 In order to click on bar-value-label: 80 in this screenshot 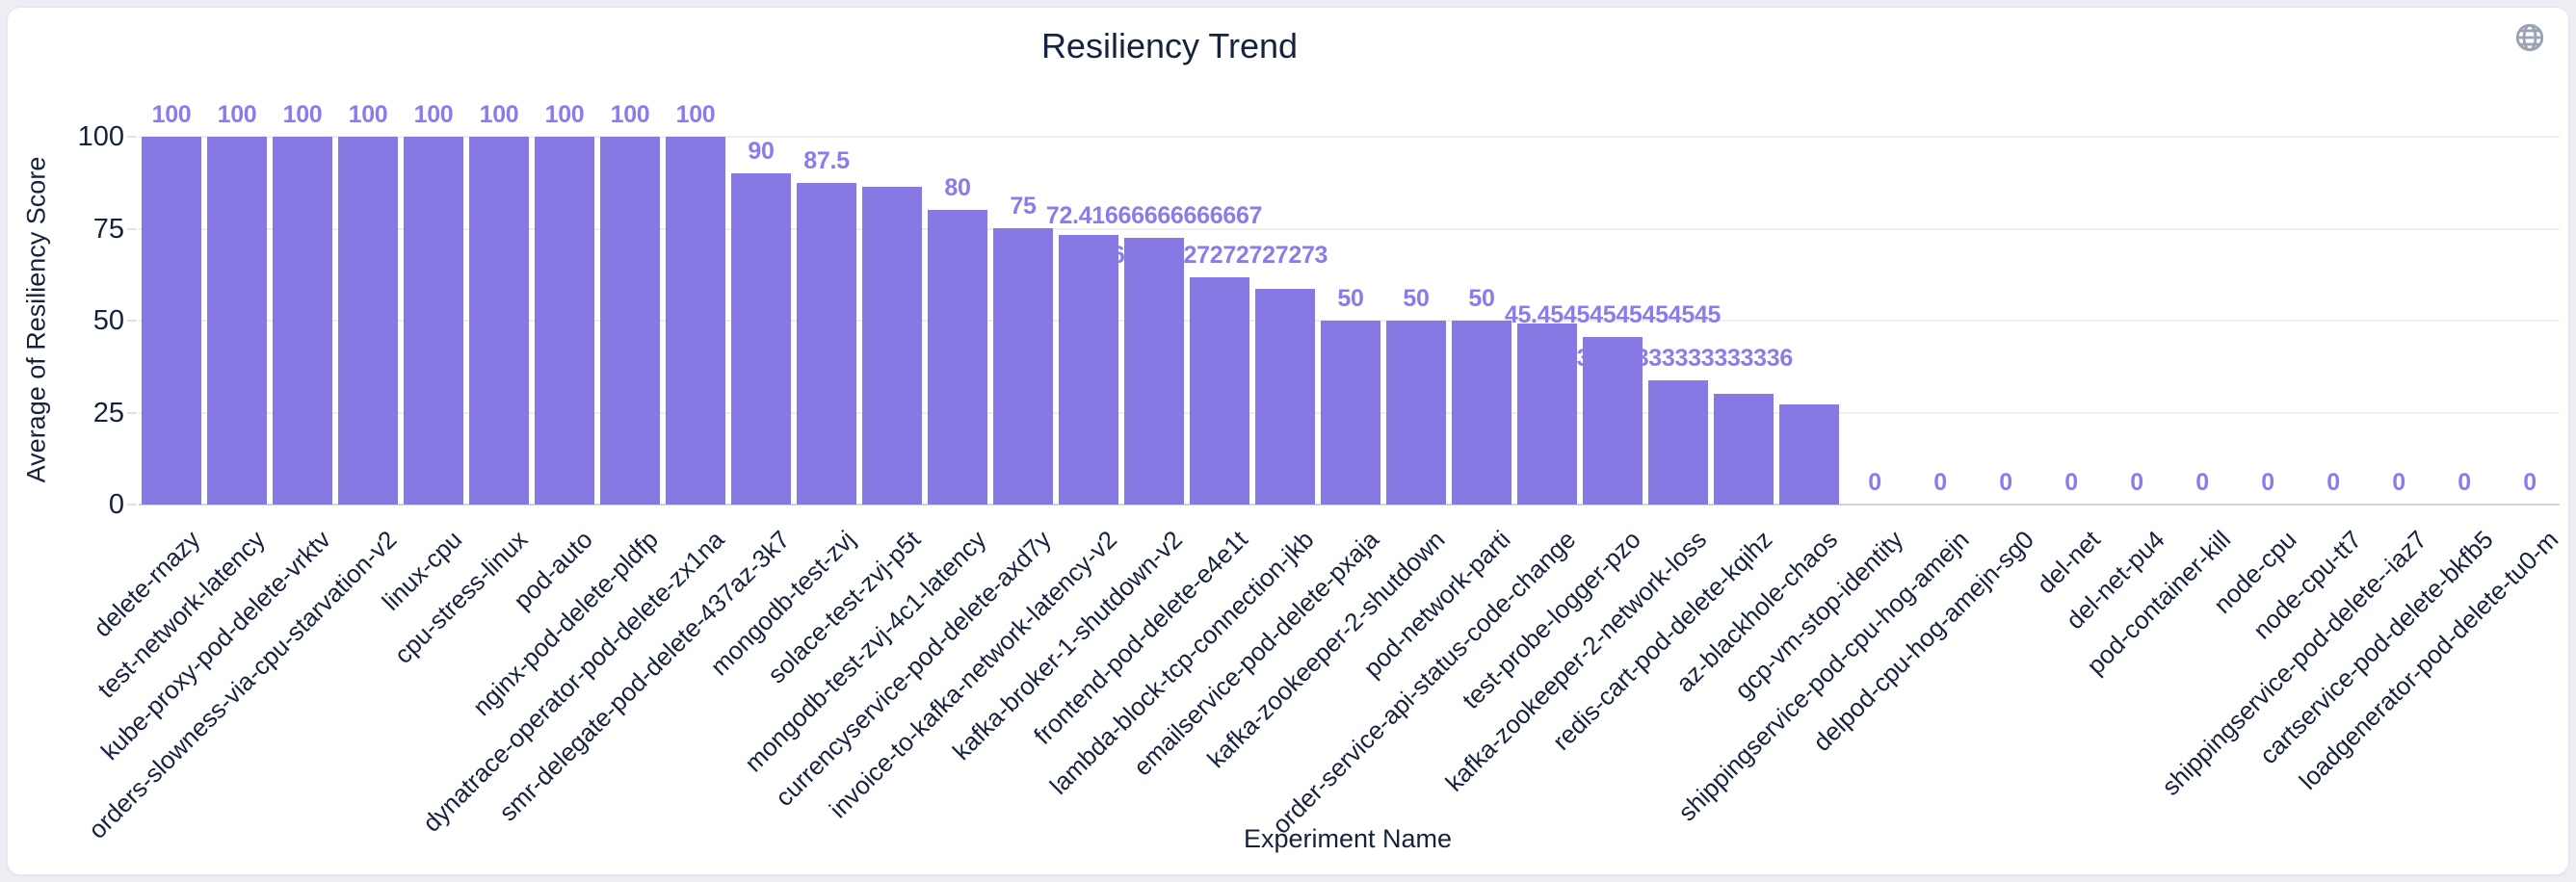, I will do `click(957, 187)`.